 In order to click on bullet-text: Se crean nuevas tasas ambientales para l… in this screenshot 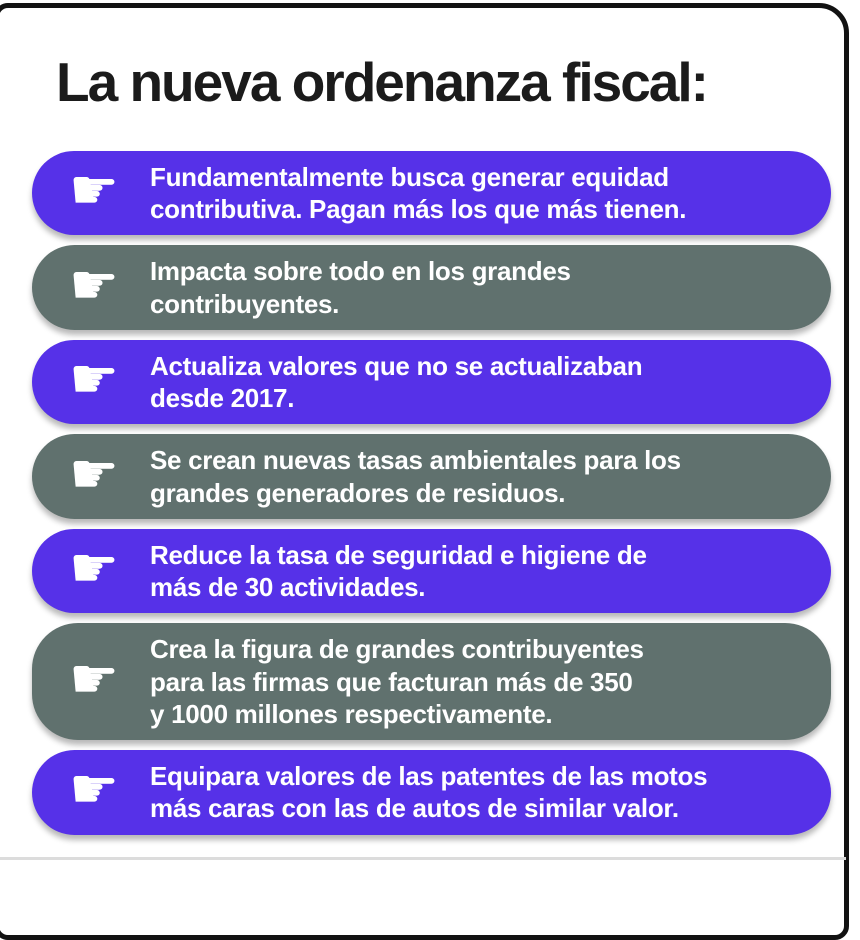, I will do `click(415, 476)`.